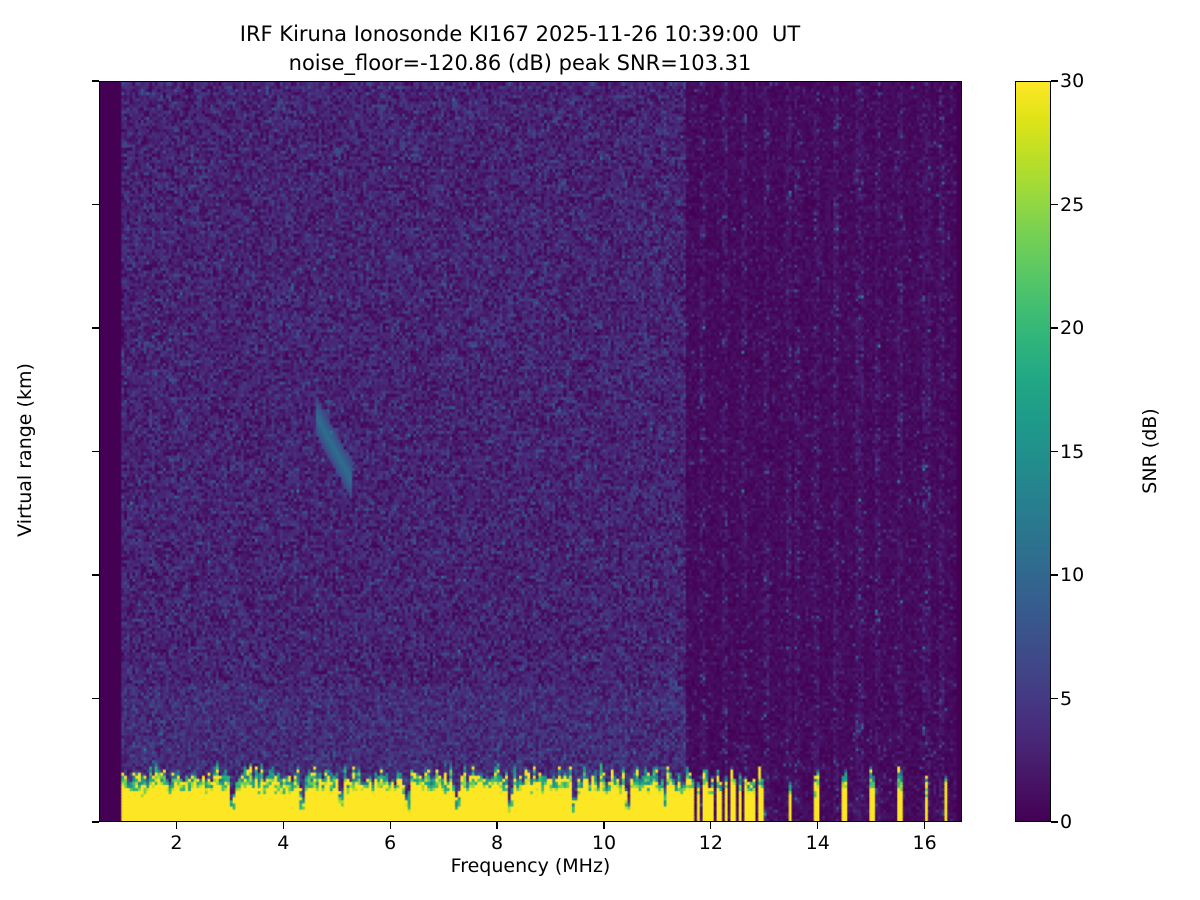 The width and height of the screenshot is (1200, 900). Describe the element at coordinates (1072, 451) in the screenshot. I see `colorbar-tick-label: 15` at that location.